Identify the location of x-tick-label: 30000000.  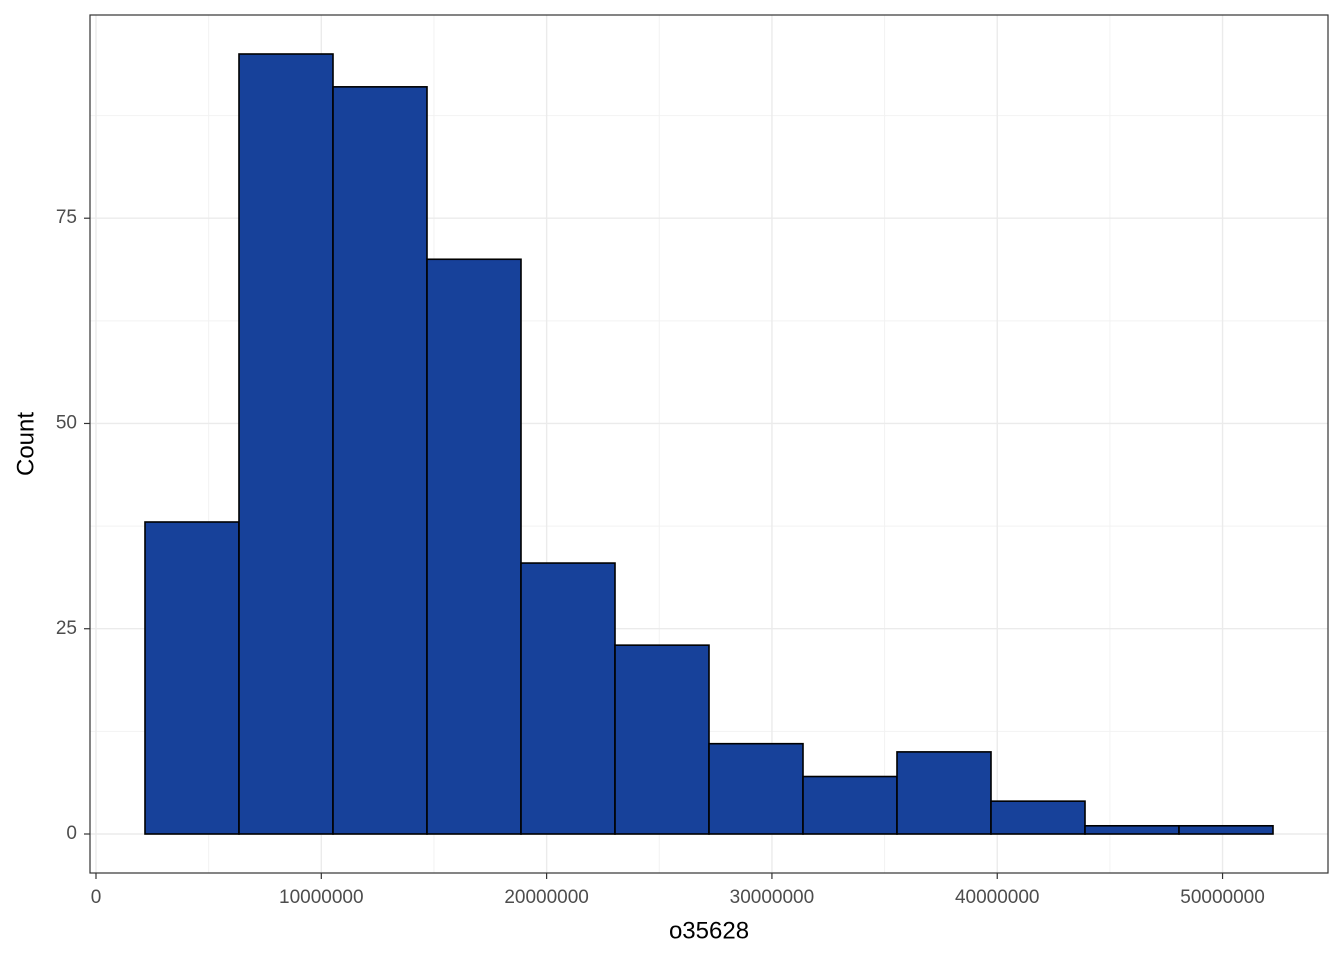
(772, 897).